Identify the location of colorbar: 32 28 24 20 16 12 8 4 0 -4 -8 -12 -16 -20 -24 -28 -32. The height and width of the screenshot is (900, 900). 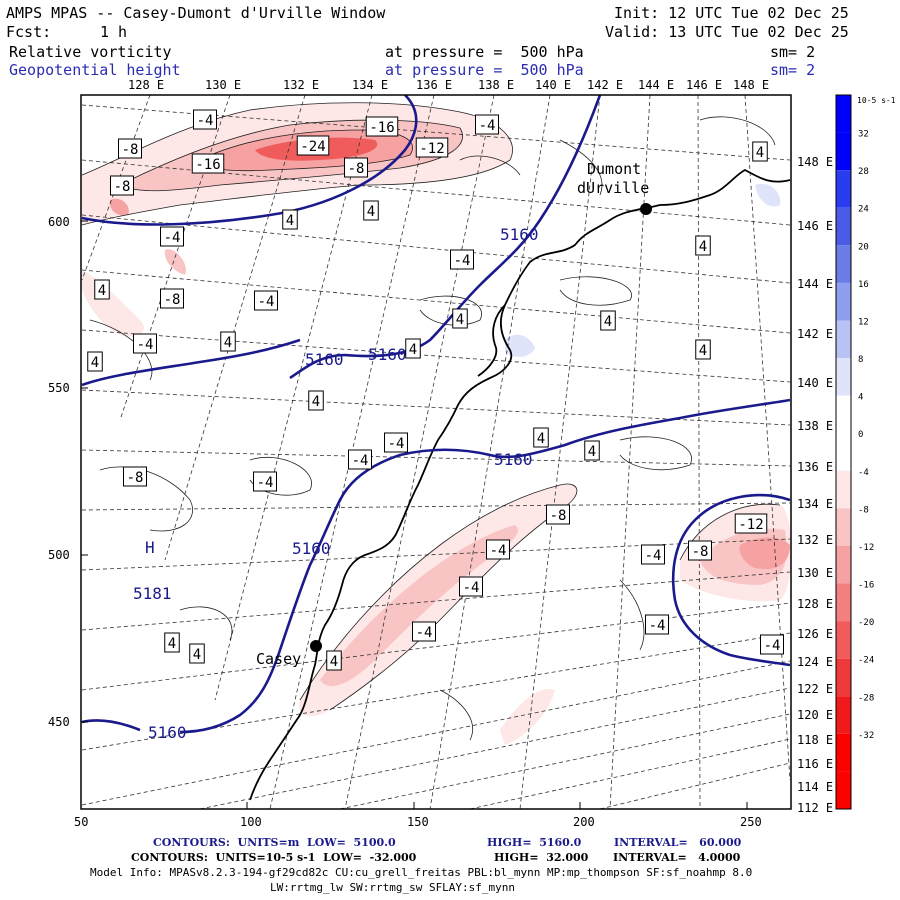
(854, 452).